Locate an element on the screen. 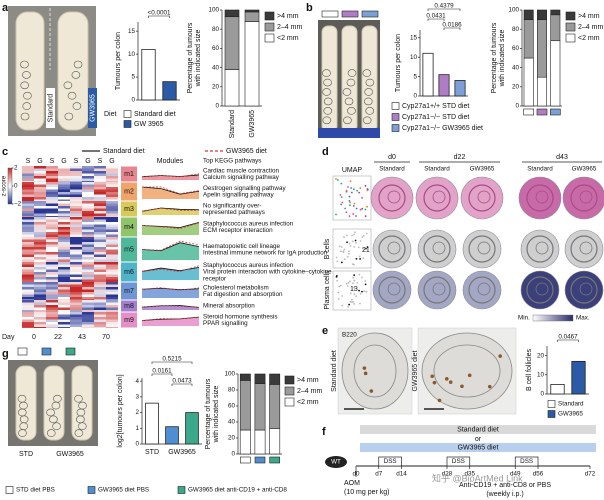 The height and width of the screenshot is (500, 604). y-tick-label: 3 is located at coordinates (137, 397).